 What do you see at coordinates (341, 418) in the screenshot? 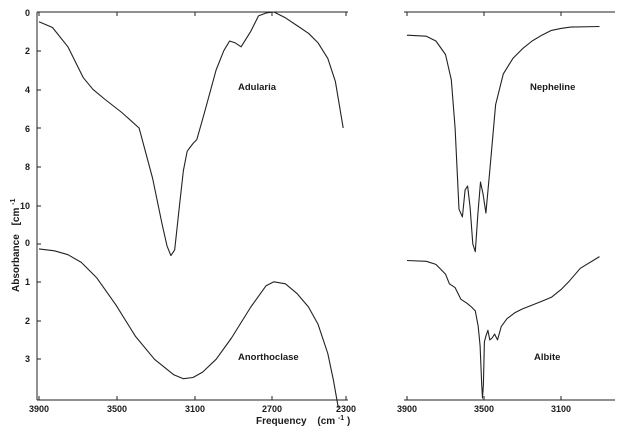
I see `x-axis-unit-sup: -1` at bounding box center [341, 418].